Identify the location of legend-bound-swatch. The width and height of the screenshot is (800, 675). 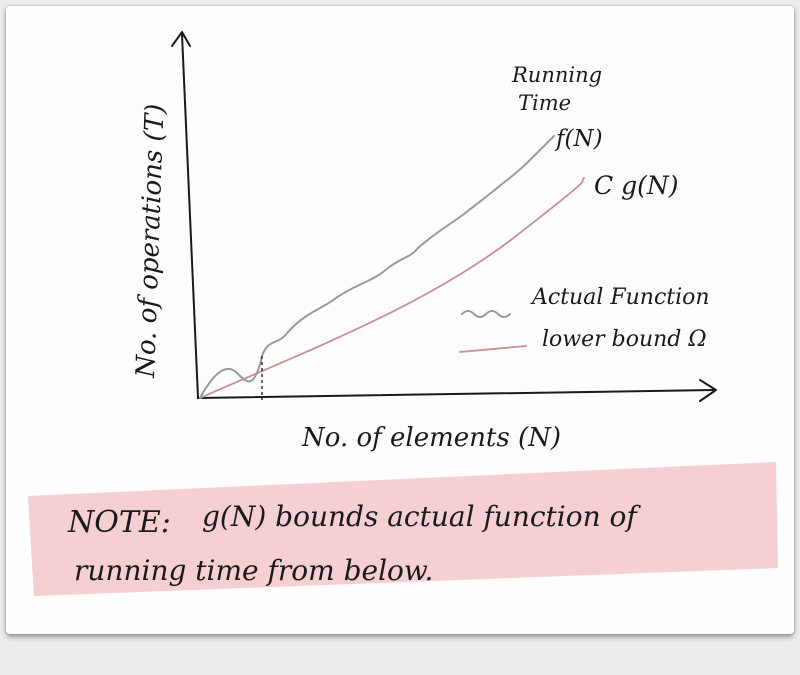
(493, 349).